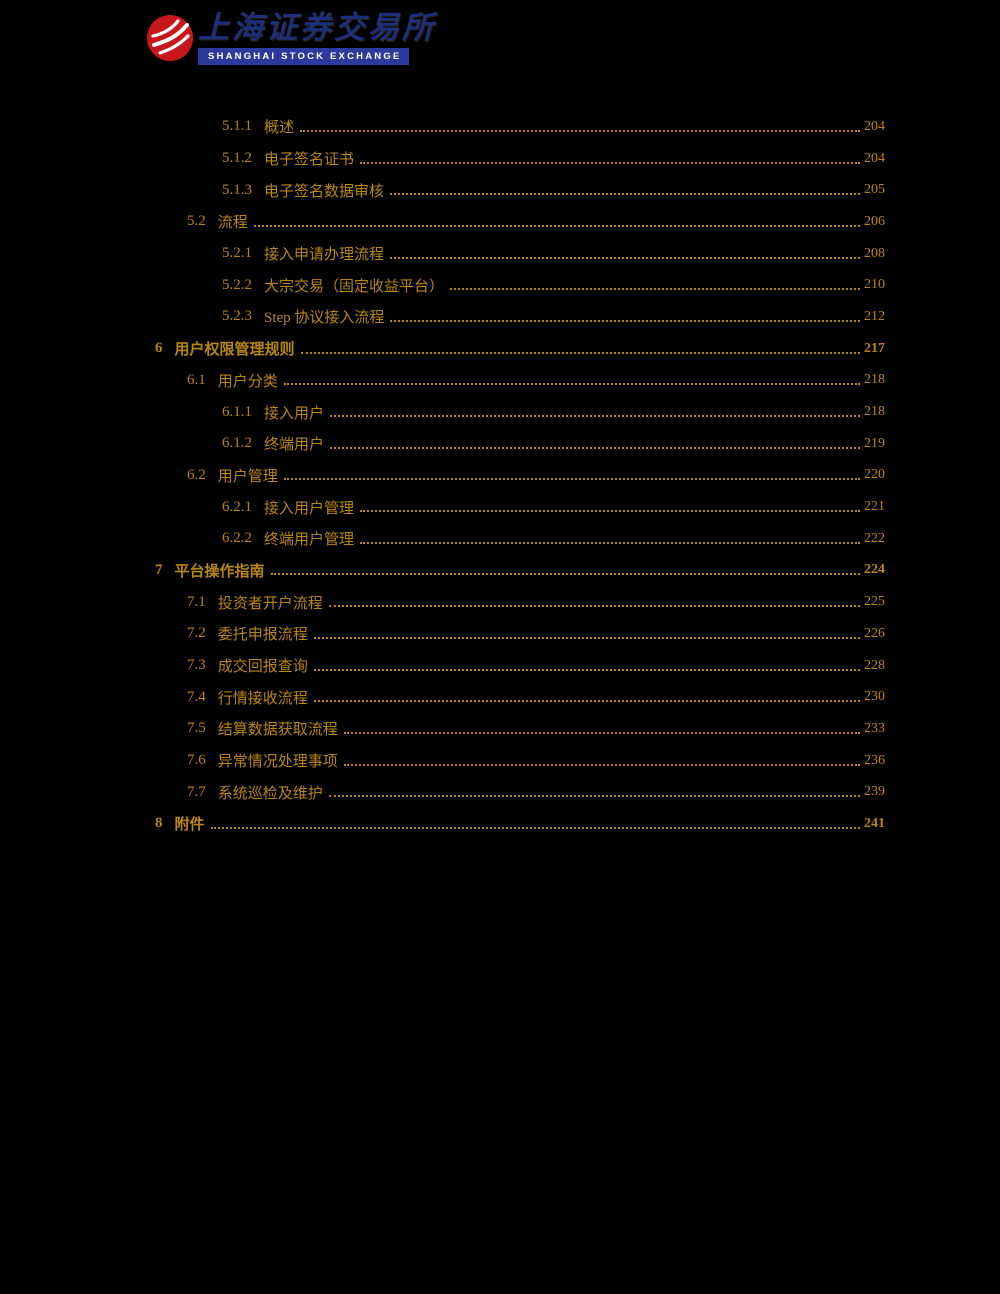  Describe the element at coordinates (520, 697) in the screenshot. I see `toc-entry: 7.4 行情接收流程 230` at that location.